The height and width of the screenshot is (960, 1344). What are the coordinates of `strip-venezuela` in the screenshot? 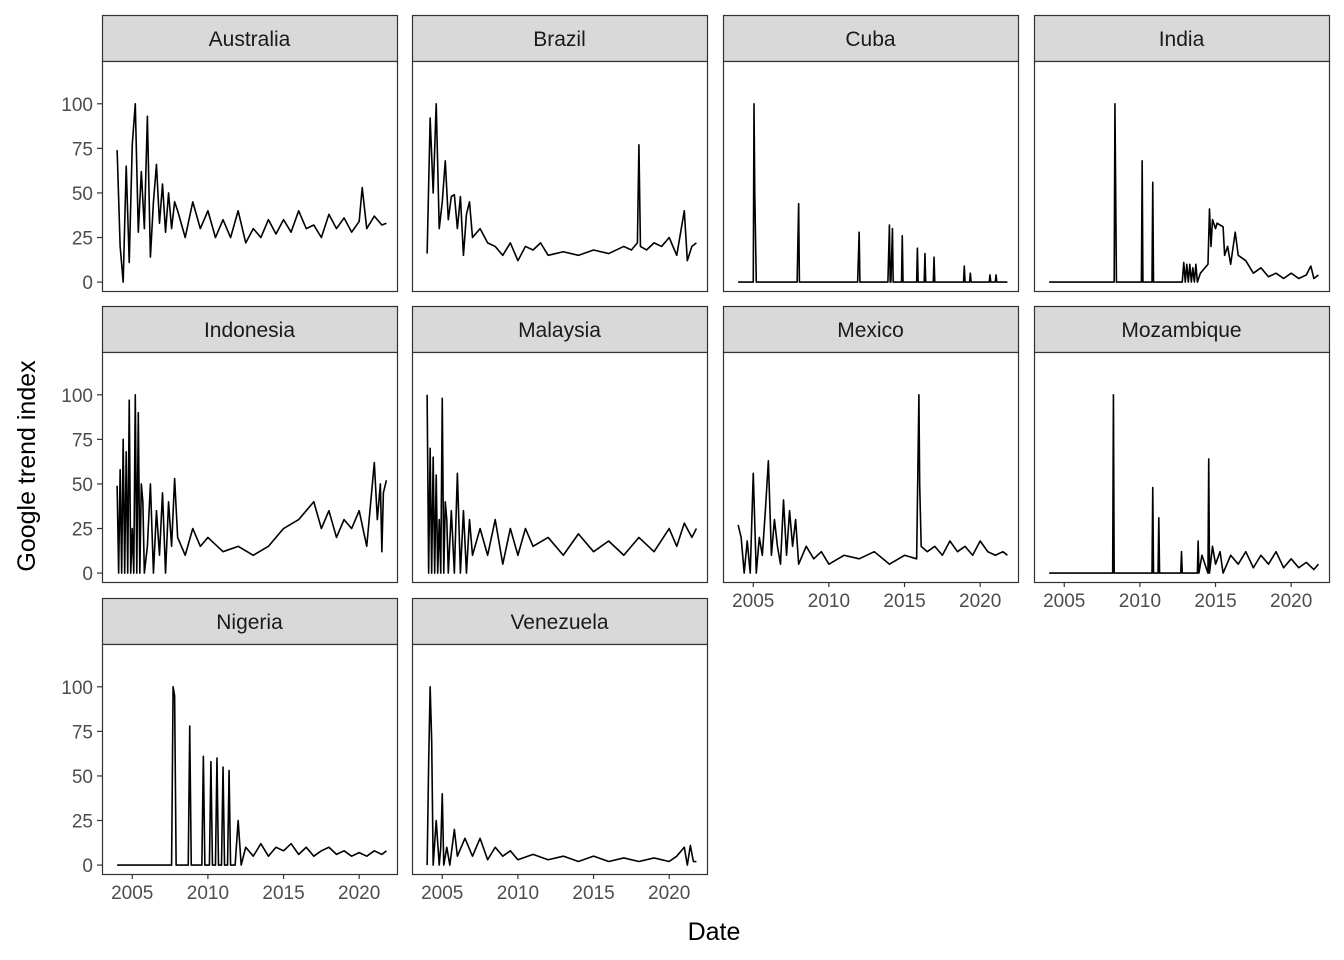 It's located at (560, 621).